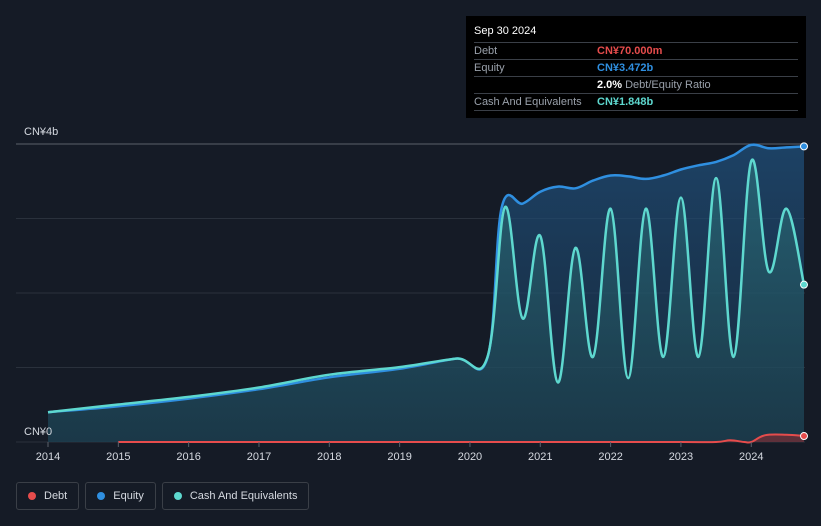 Image resolution: width=821 pixels, height=526 pixels. Describe the element at coordinates (38, 432) in the screenshot. I see `y-label-bottom: CN¥0` at that location.